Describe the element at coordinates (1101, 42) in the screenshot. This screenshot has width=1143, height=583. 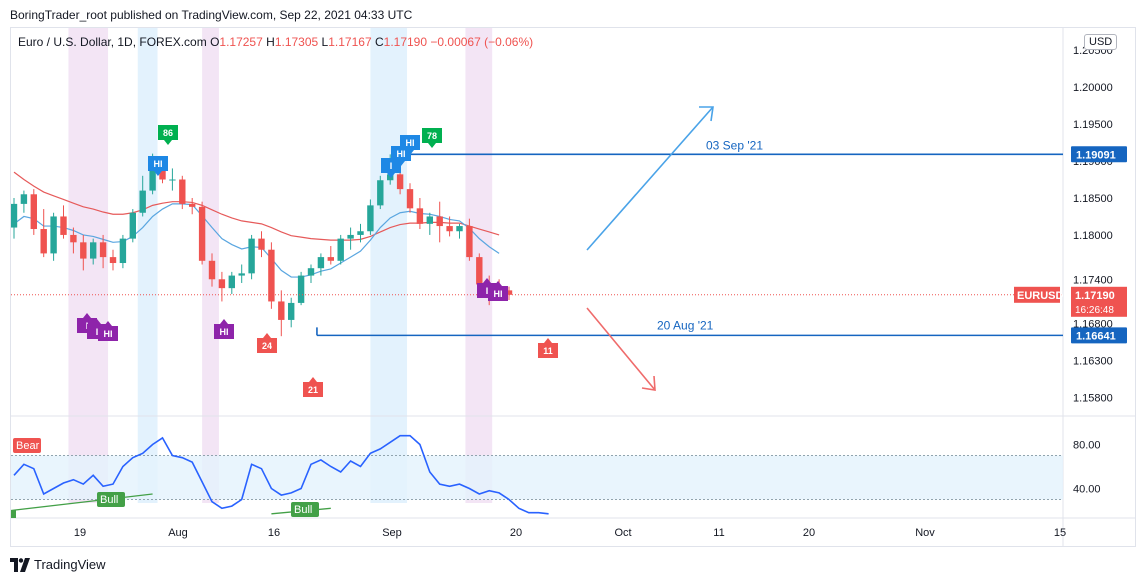
I see `currency-button: USD` at that location.